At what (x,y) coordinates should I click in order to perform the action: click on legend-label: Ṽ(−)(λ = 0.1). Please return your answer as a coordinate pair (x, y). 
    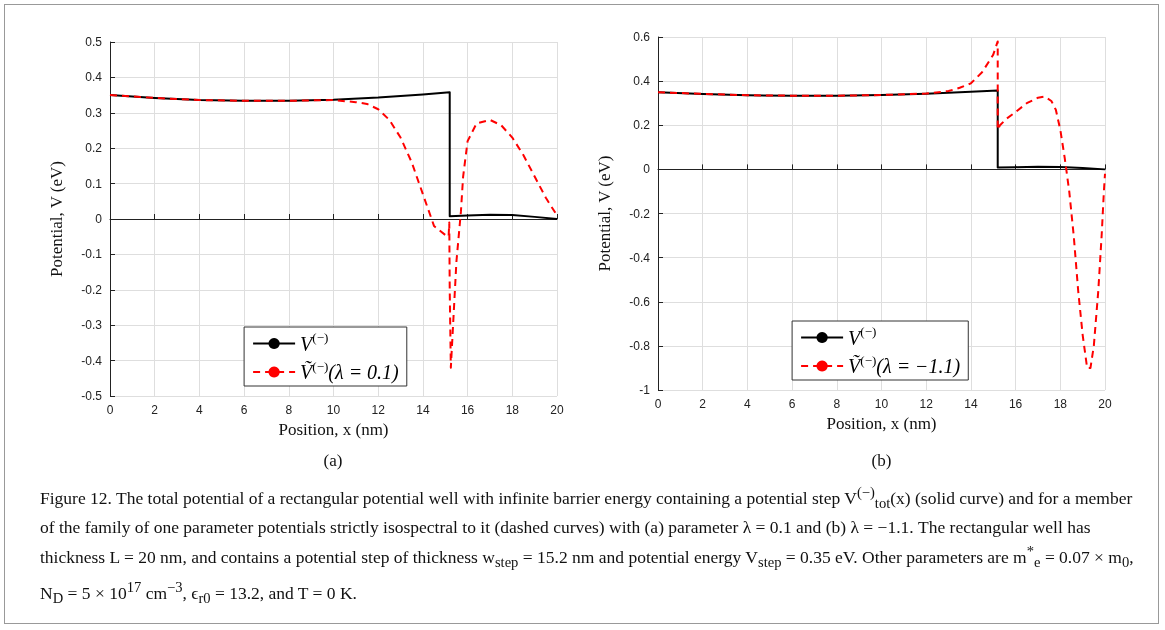
    Looking at the image, I should click on (350, 371).